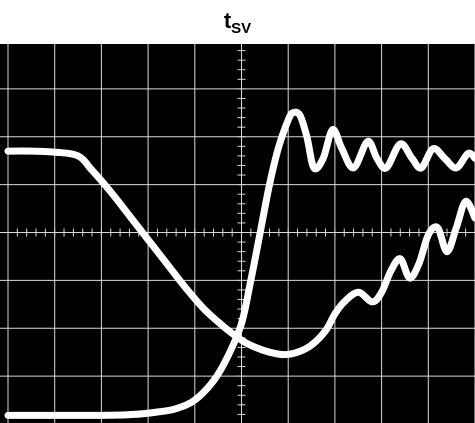  What do you see at coordinates (241, 28) in the screenshot?
I see `title-subscript: SV` at bounding box center [241, 28].